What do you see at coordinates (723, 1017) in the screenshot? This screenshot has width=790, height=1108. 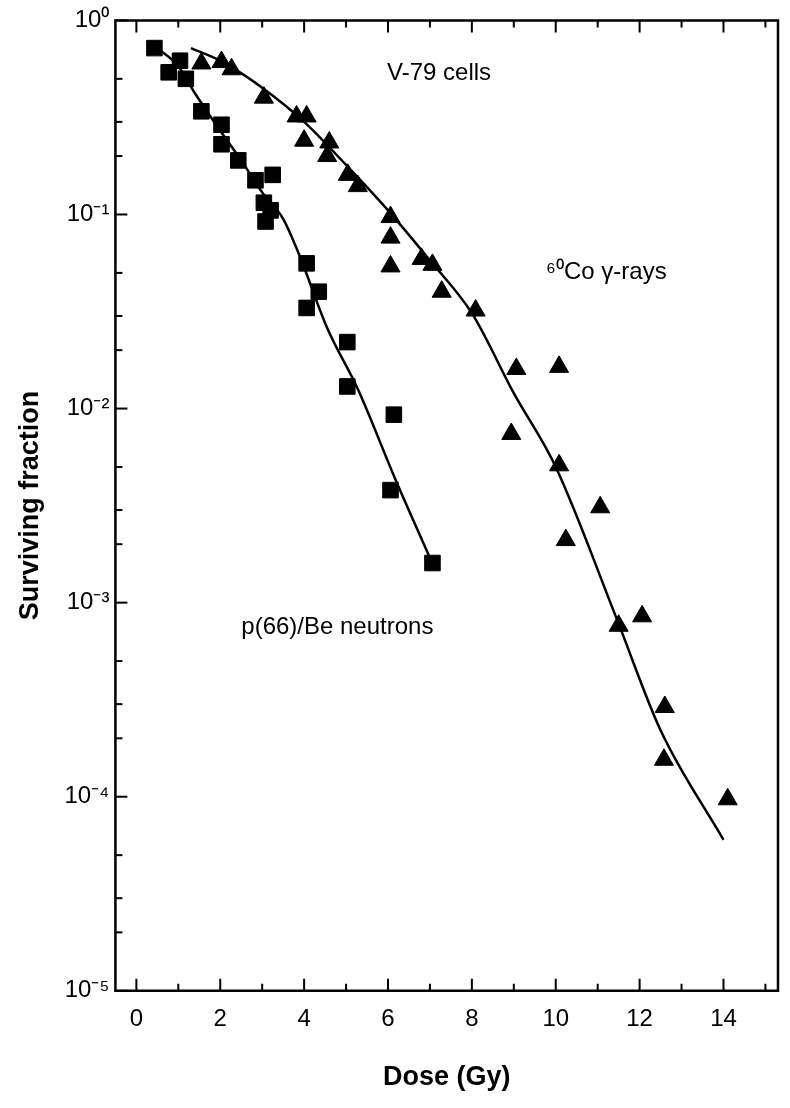 I see `x-tick-label: 14` at bounding box center [723, 1017].